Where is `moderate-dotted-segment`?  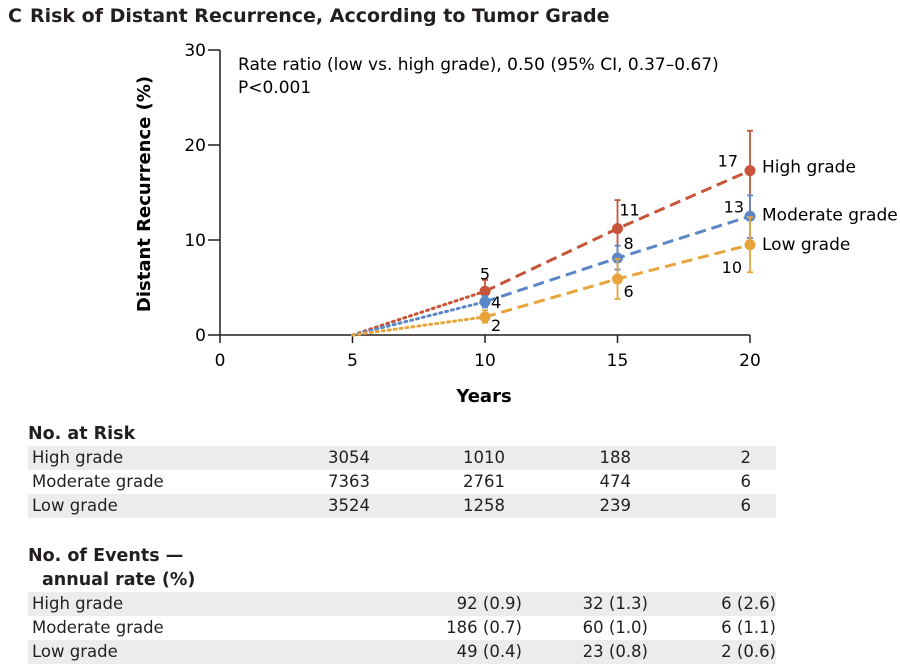 moderate-dotted-segment is located at coordinates (419, 318).